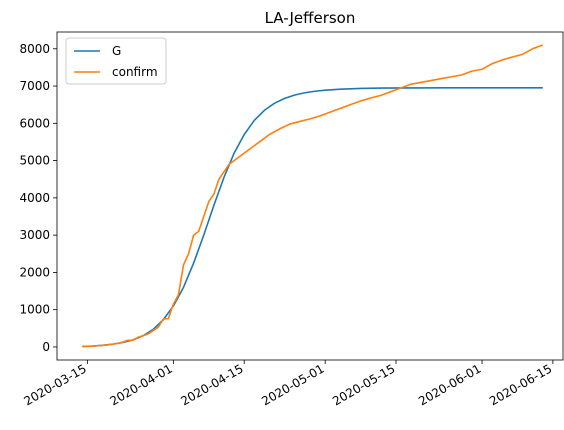  I want to click on y-tick-label: 8000, so click(34, 49).